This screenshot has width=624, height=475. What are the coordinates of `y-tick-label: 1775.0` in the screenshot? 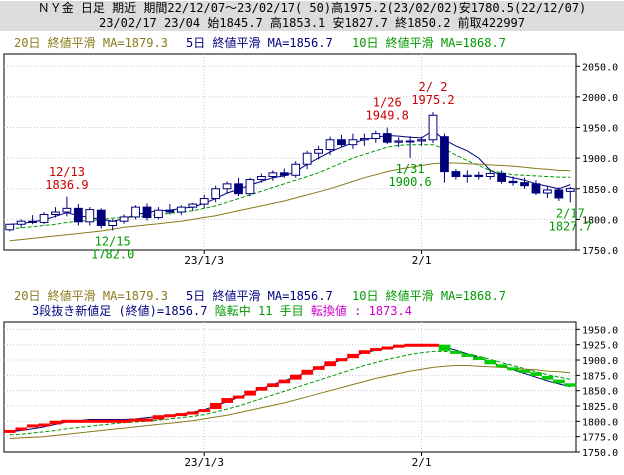 It's located at (600, 438).